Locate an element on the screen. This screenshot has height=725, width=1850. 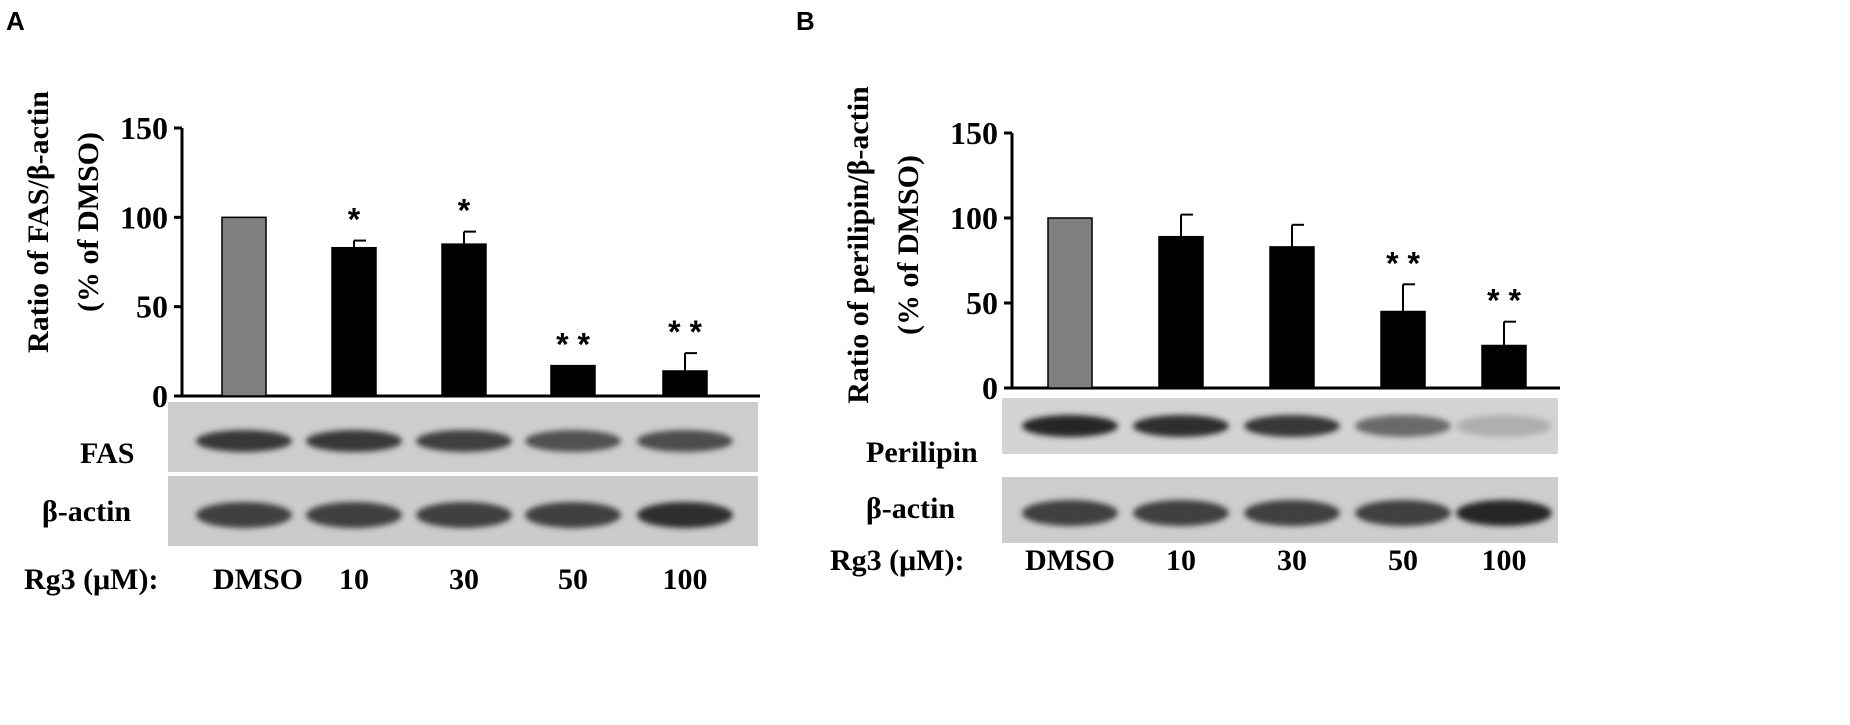
blot-image-fas is located at coordinates (463, 437).